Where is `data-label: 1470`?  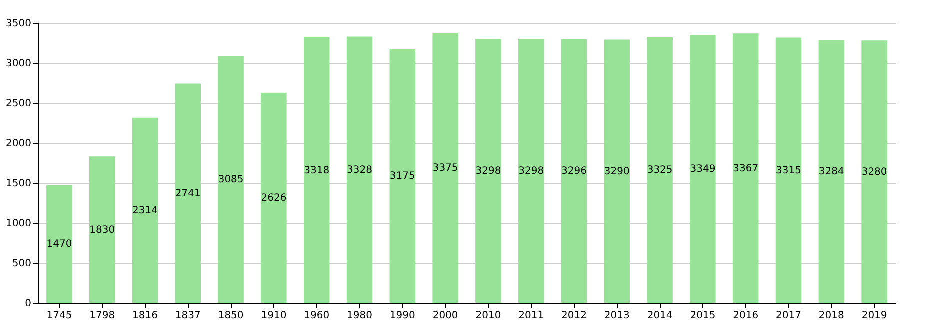
data-label: 1470 is located at coordinates (59, 244).